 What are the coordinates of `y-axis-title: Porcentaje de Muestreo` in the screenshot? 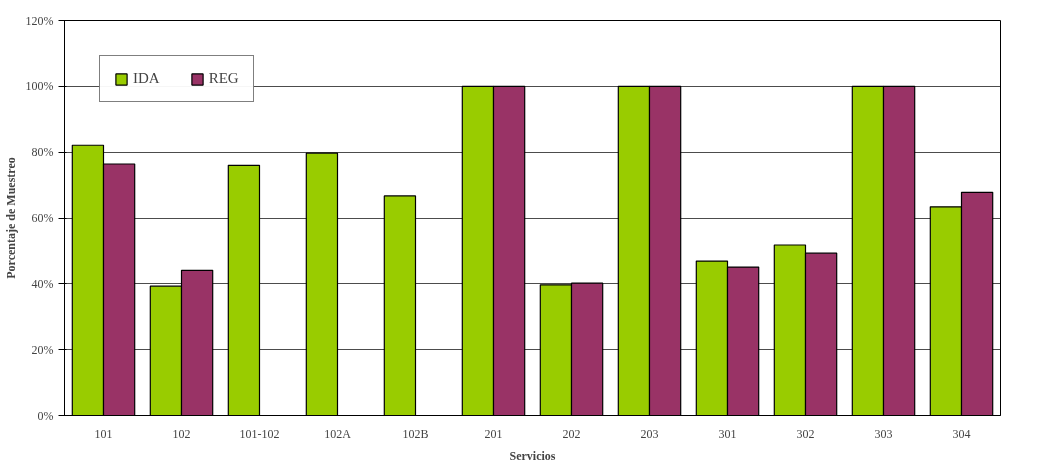 It's located at (10, 218).